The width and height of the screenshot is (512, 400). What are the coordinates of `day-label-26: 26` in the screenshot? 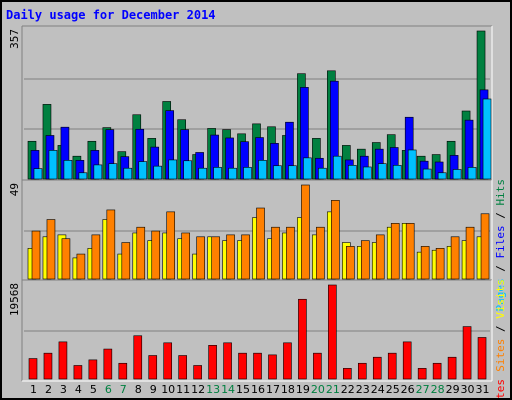 It's located at (408, 389).